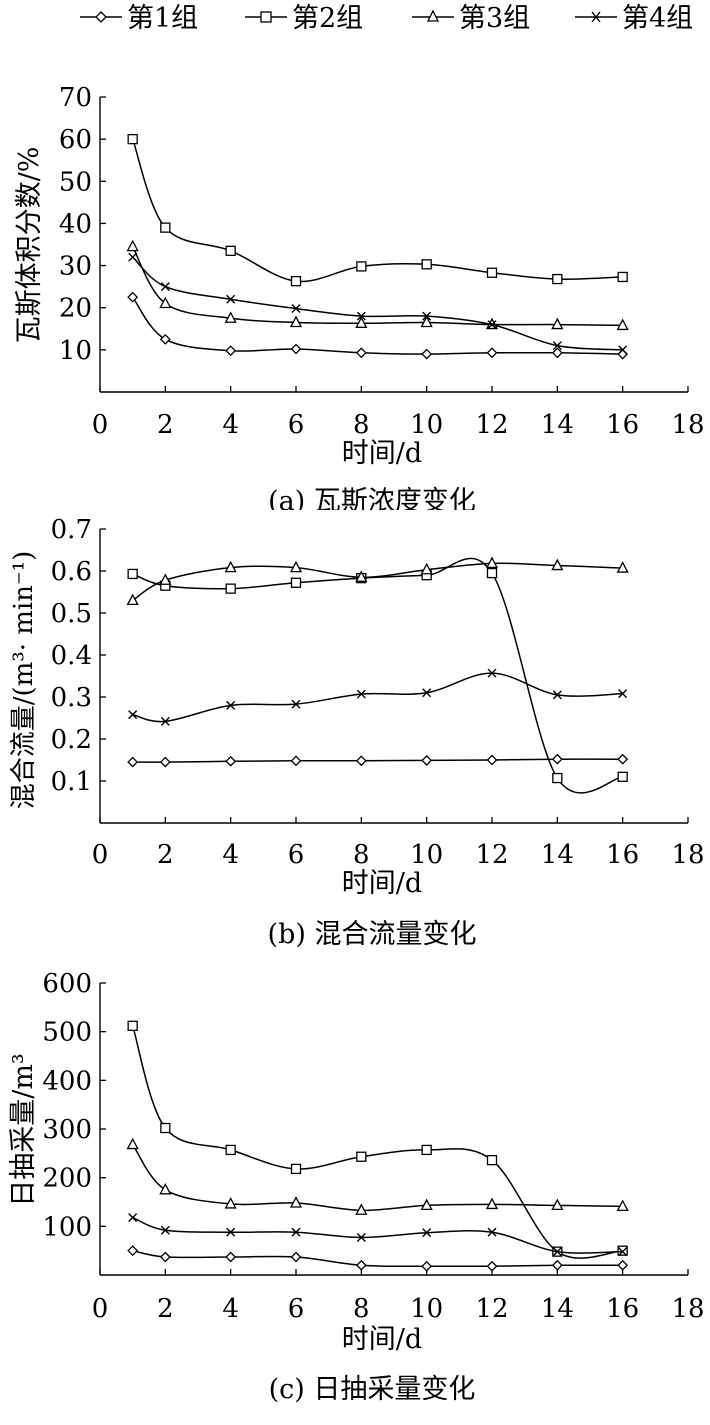  Describe the element at coordinates (426, 1309) in the screenshot. I see `x-tick-label: 10` at that location.